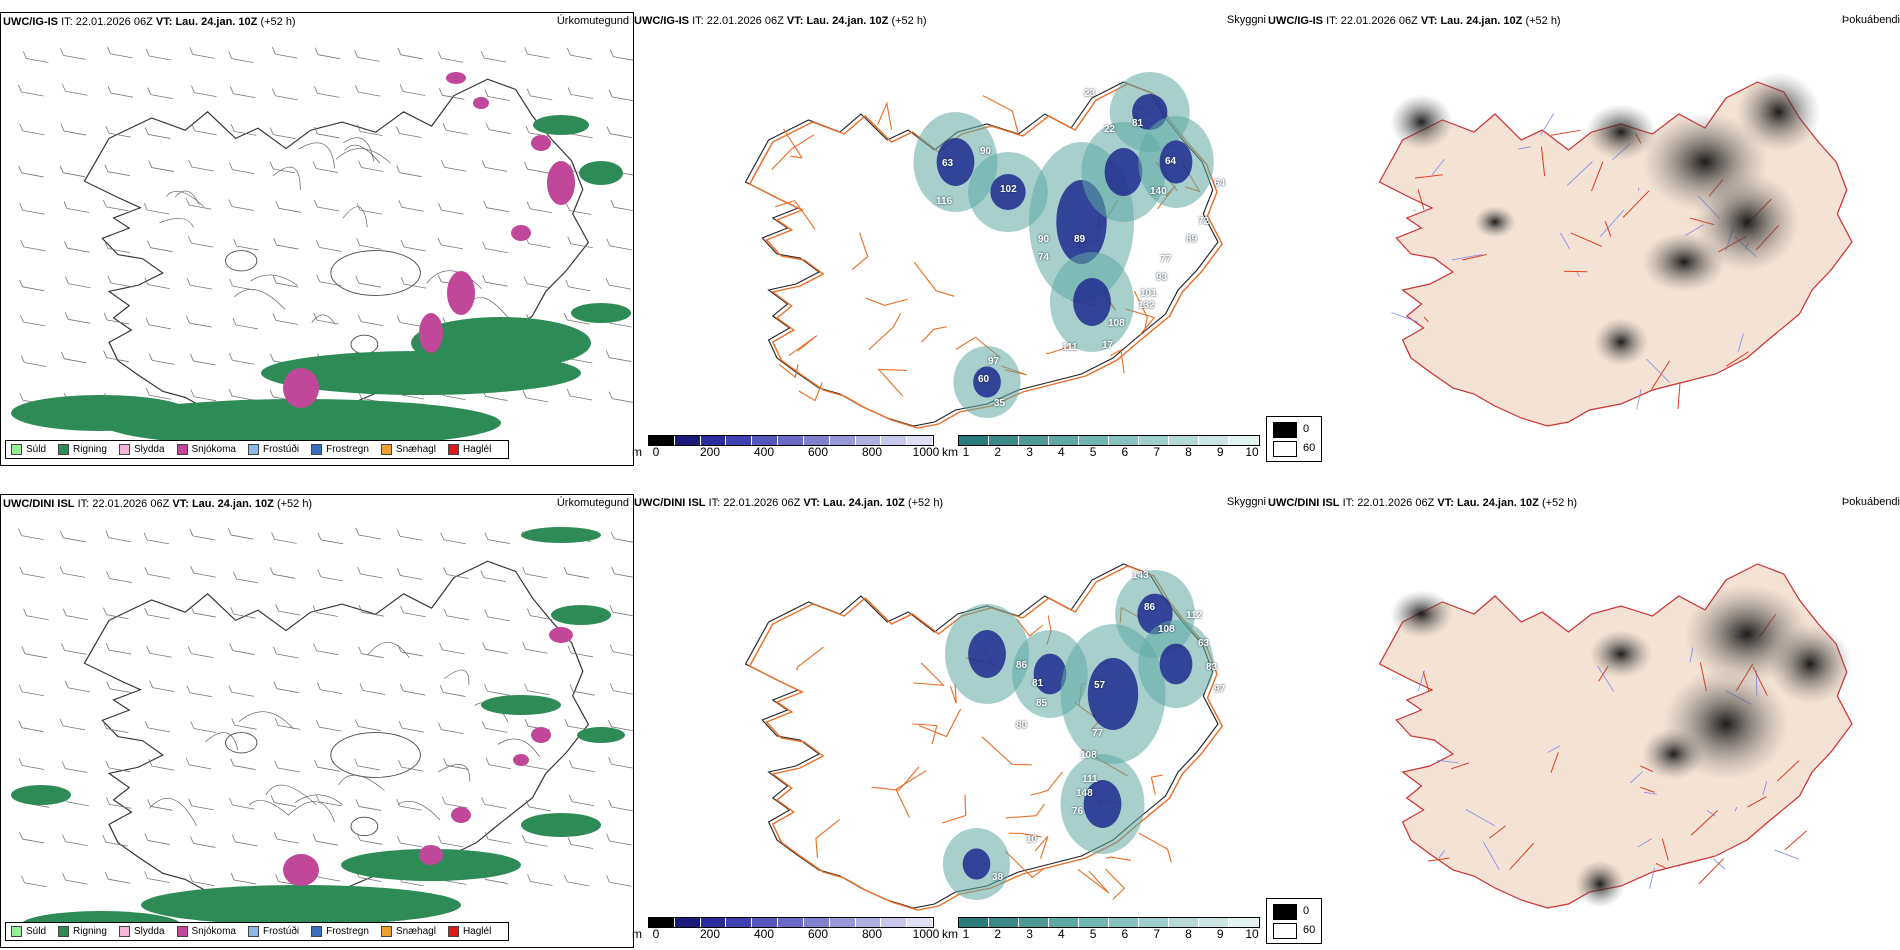 The width and height of the screenshot is (1900, 950). What do you see at coordinates (601, 735) in the screenshot?
I see `rain-area` at bounding box center [601, 735].